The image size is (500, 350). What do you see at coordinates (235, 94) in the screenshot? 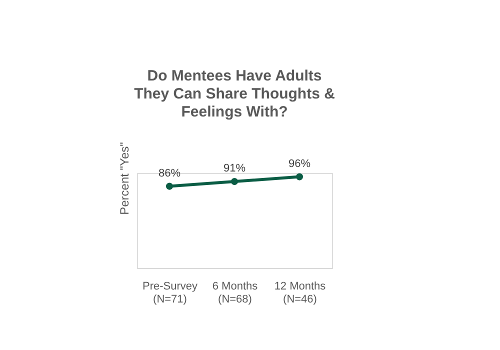
I see `chart-title: Do Mentees Have Adults They Can Share Thoughts & Feelings With?` at bounding box center [235, 94].